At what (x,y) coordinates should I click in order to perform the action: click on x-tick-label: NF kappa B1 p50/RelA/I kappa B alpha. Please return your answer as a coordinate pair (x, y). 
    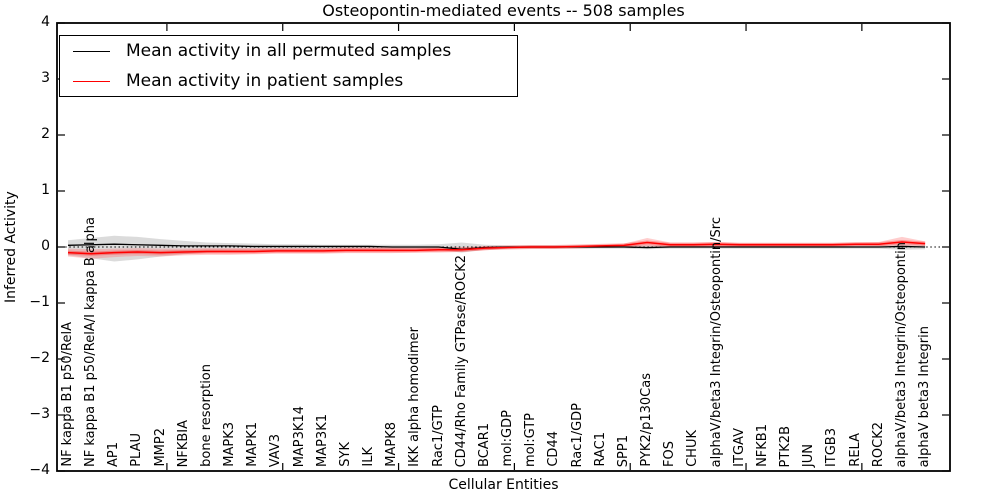
    Looking at the image, I should click on (91, 342).